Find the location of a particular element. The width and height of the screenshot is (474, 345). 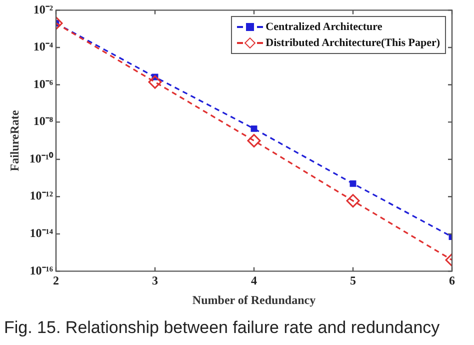

y-tick-label: 10⁻² is located at coordinates (43, 9).